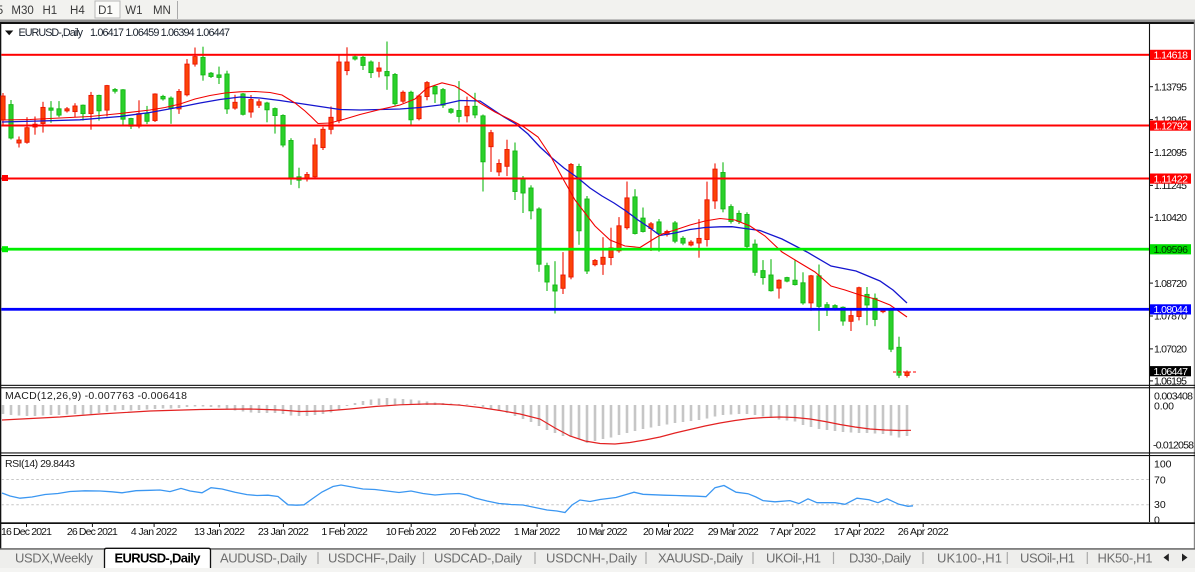 The width and height of the screenshot is (1195, 572). I want to click on svg-text: 17 Apr 2022, so click(859, 532).